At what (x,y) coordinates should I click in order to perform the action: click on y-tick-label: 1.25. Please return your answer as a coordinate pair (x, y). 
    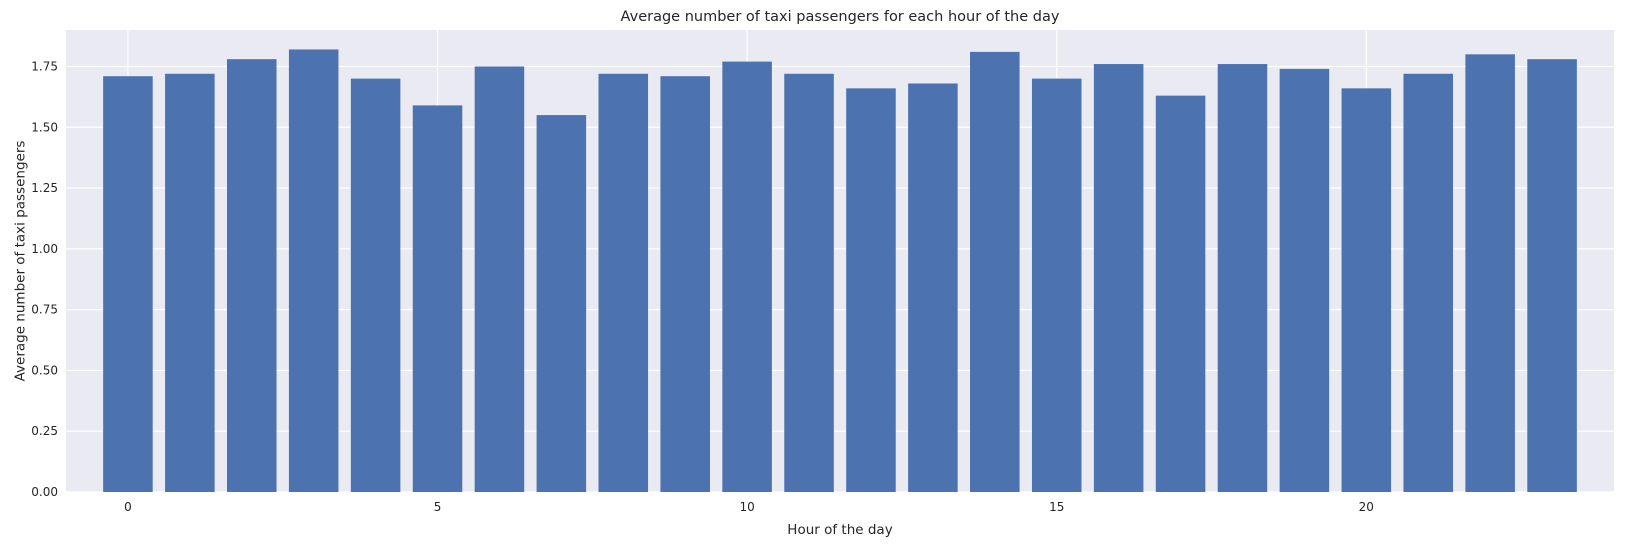
    Looking at the image, I should click on (44, 188).